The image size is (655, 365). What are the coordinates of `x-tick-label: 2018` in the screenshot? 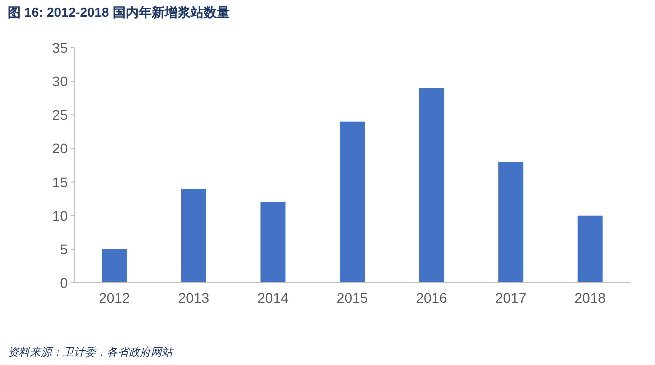 It's located at (590, 298).